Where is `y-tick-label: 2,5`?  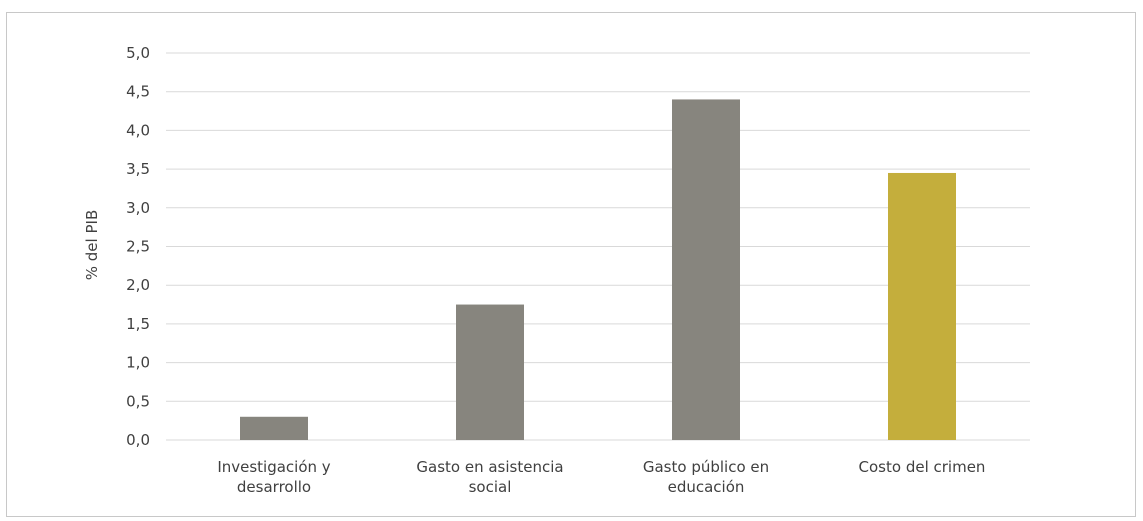
y-tick-label: 2,5 is located at coordinates (138, 247).